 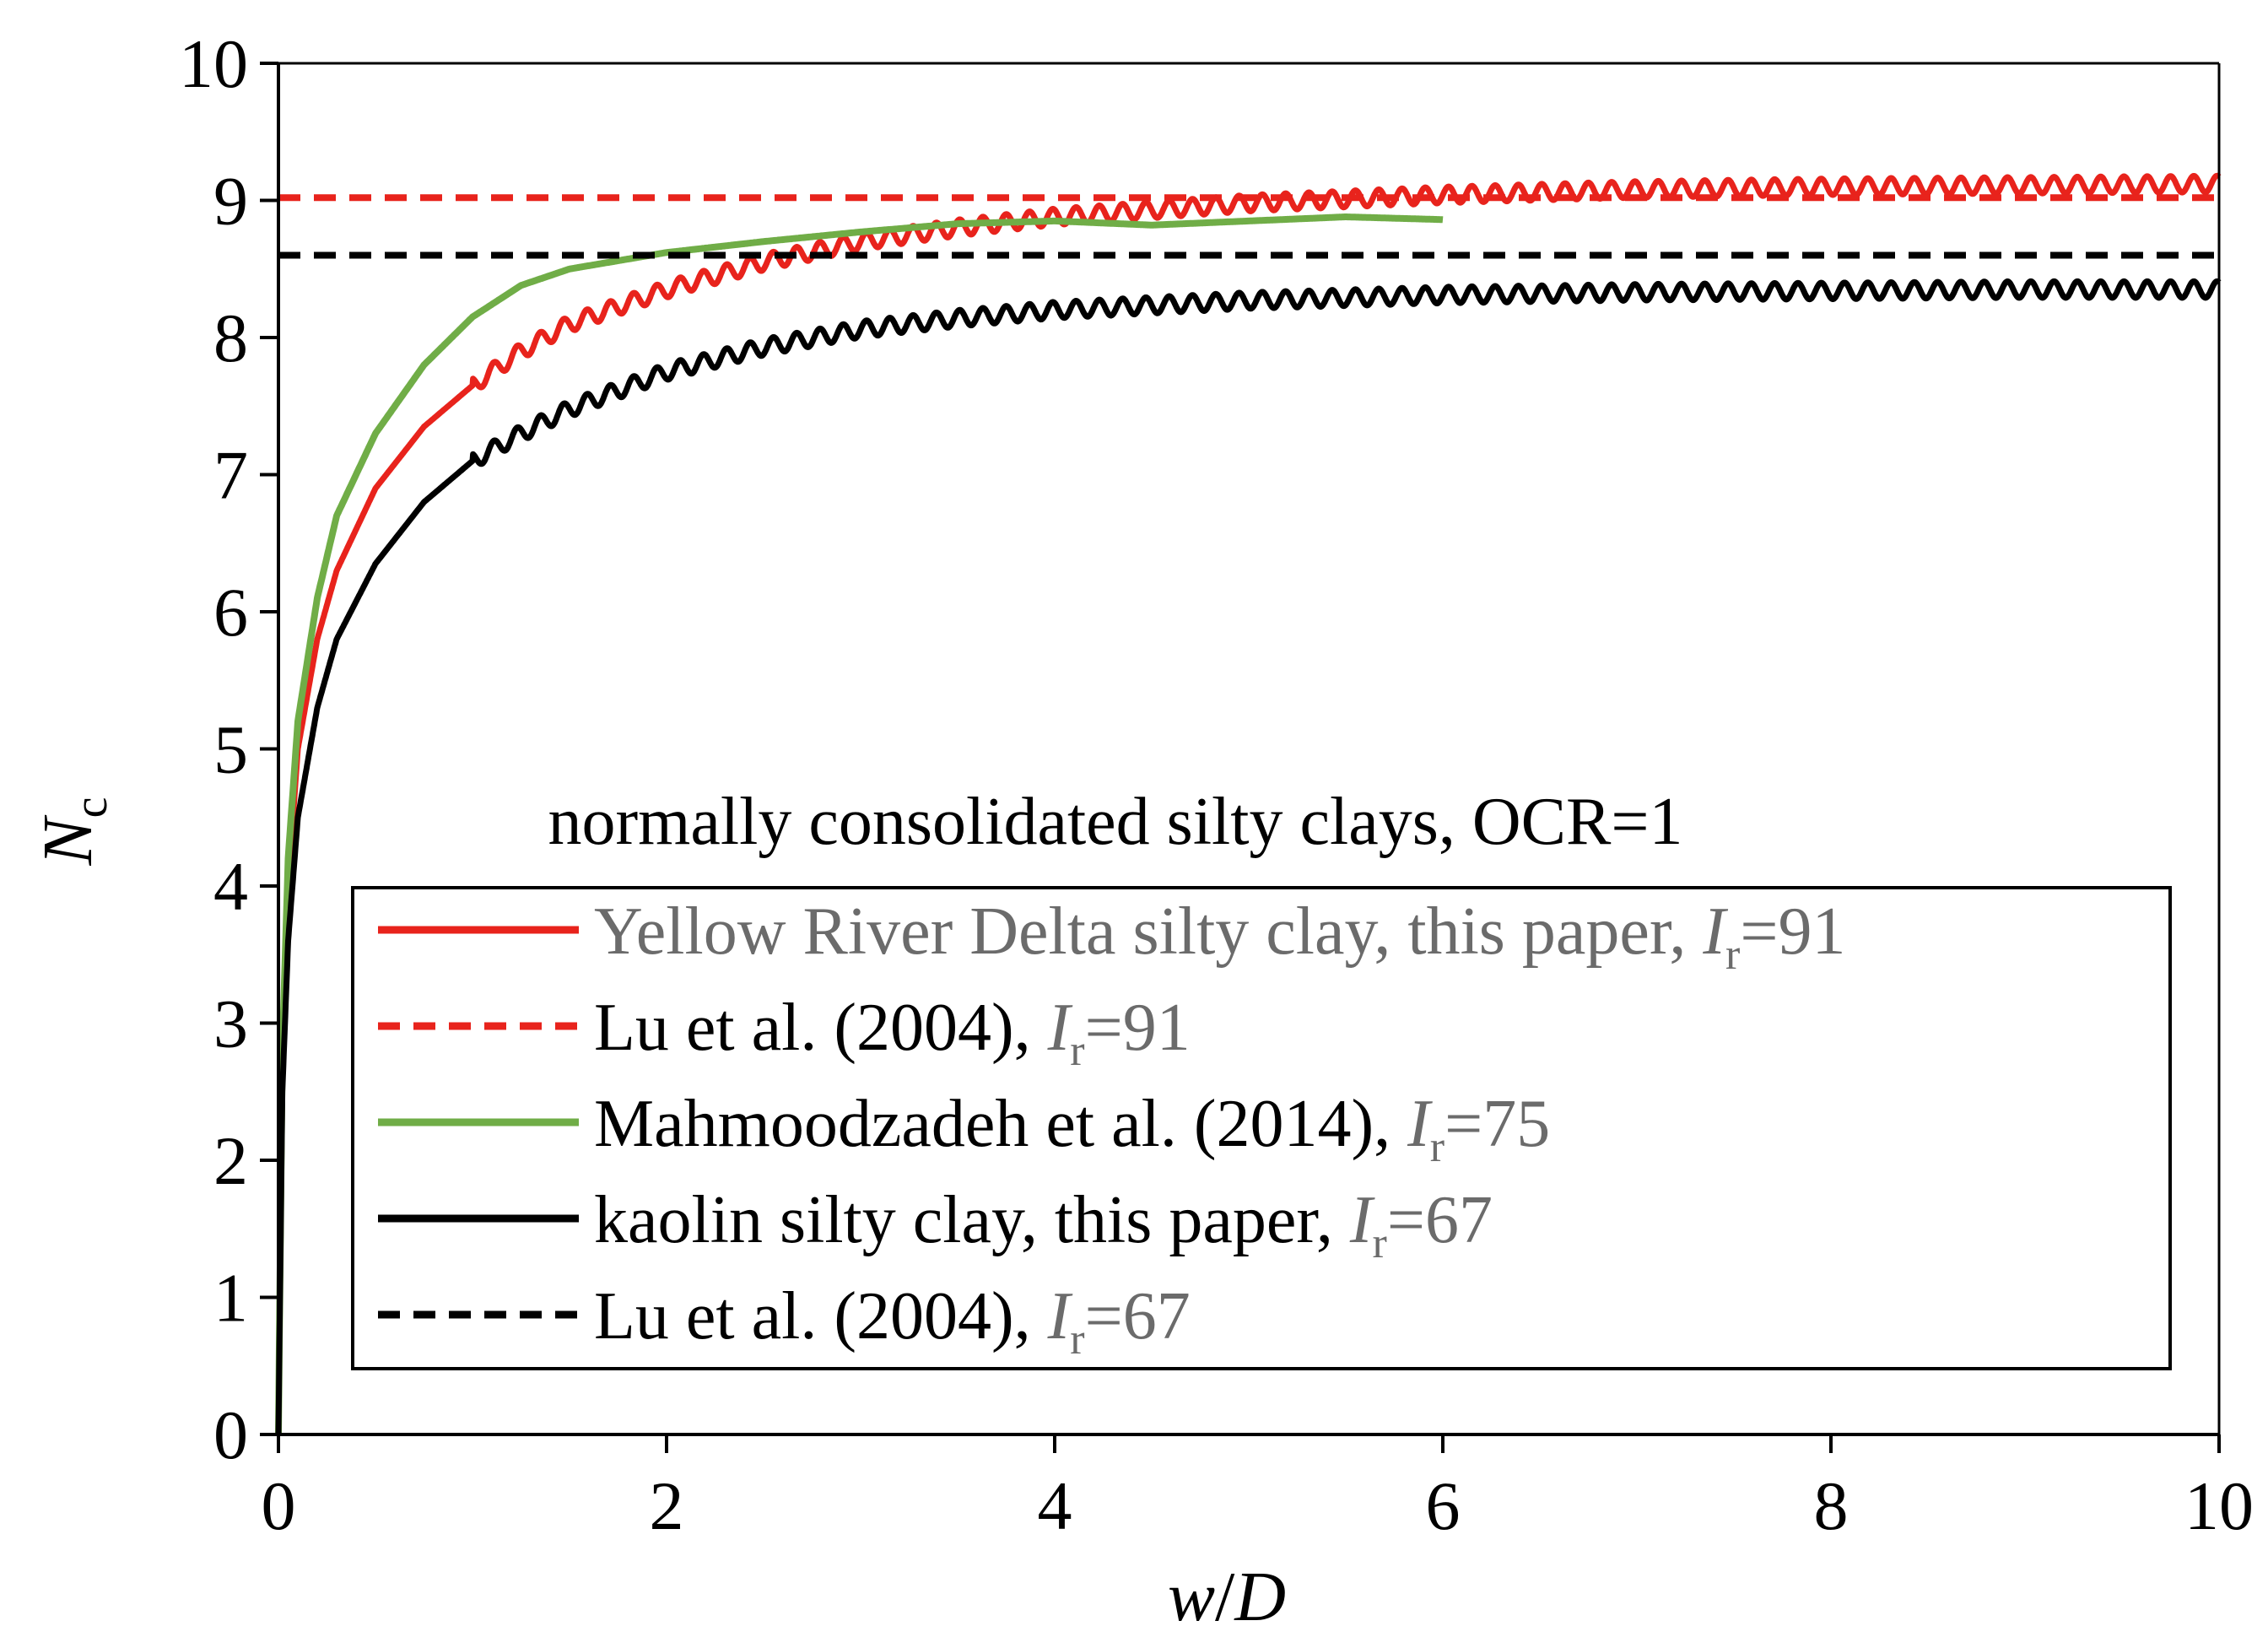 I want to click on x-tick-label: 2, so click(x=667, y=1505).